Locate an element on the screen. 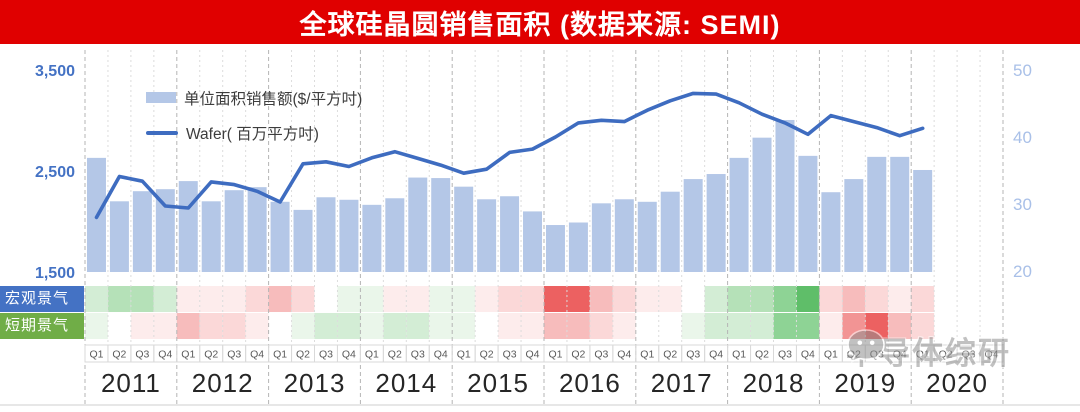 The width and height of the screenshot is (1080, 412). legend-bar-label: 单位面积销售额($/平方吋) is located at coordinates (273, 99).